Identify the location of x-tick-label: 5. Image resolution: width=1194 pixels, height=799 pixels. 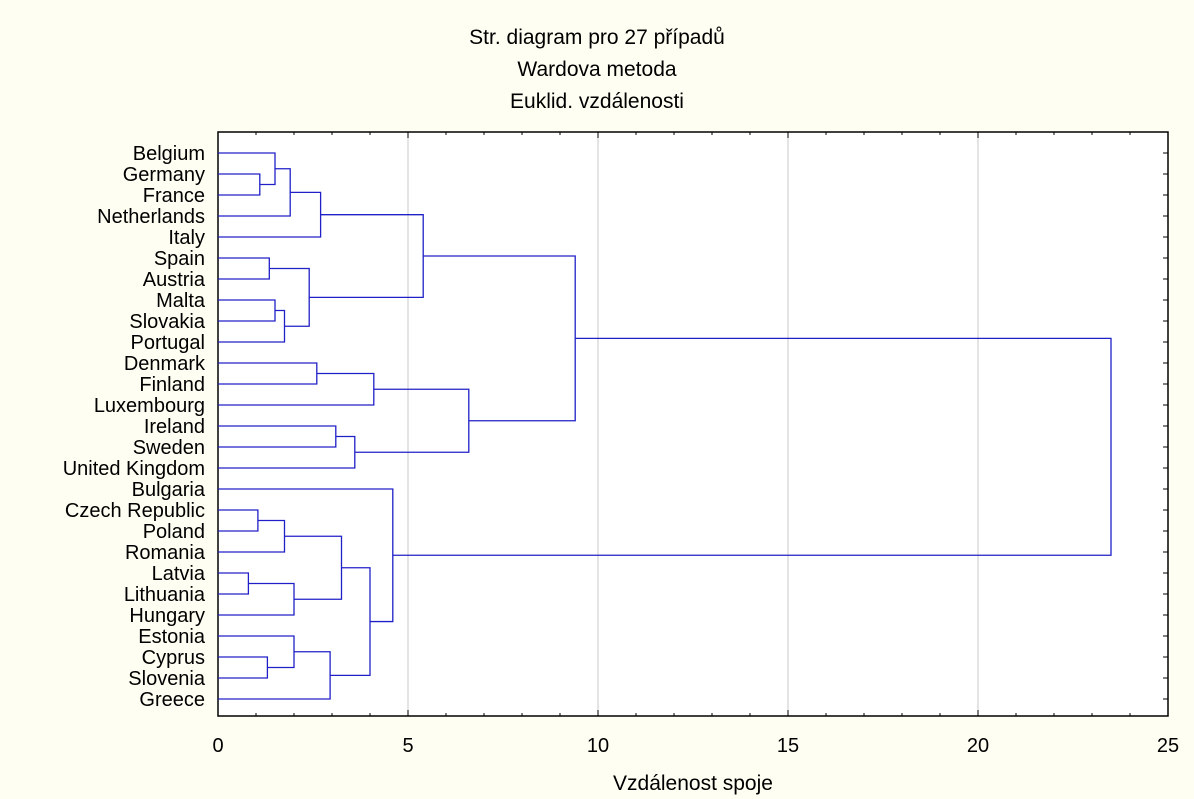
(407, 746).